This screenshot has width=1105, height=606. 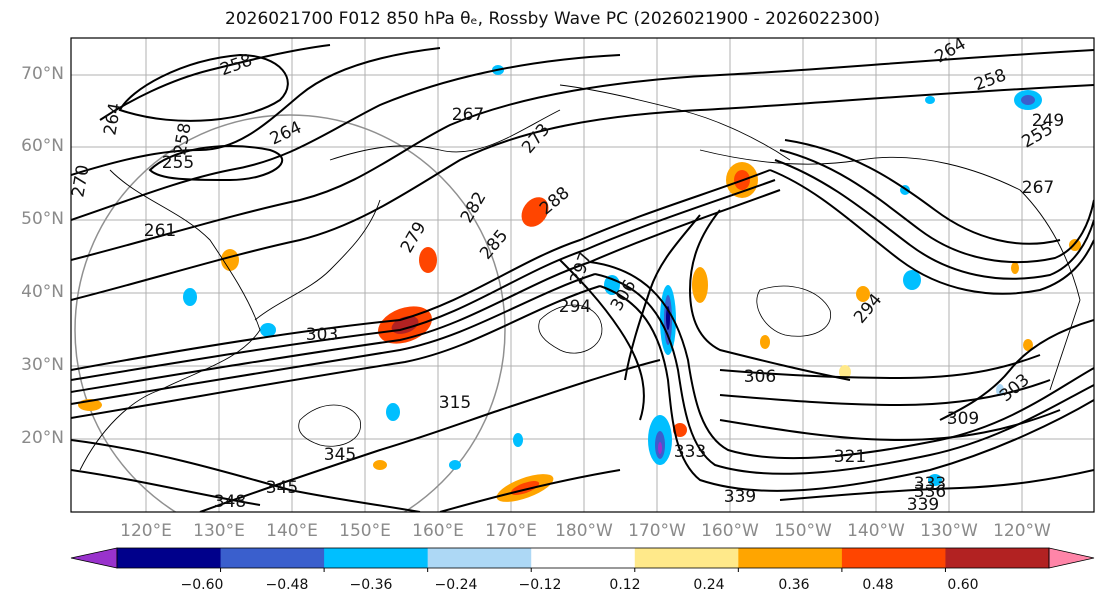 I want to click on colorbar, so click(x=582, y=559).